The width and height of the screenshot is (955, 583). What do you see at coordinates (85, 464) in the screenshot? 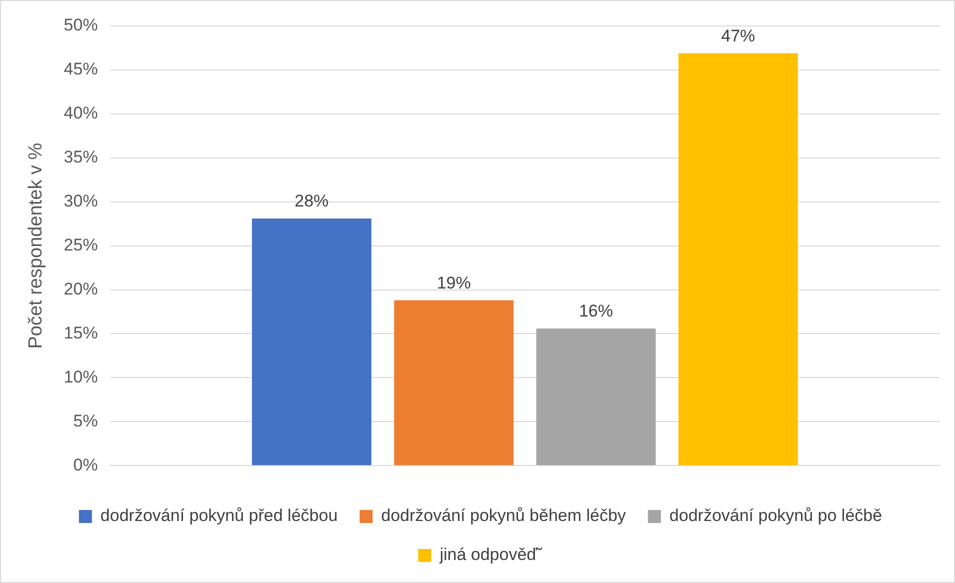
I see `y-tick-label: 0%` at bounding box center [85, 464].